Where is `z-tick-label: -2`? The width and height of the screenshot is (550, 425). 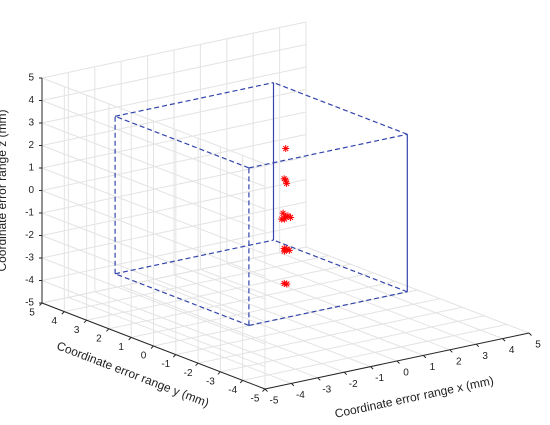 z-tick-label: -2 is located at coordinates (29, 235).